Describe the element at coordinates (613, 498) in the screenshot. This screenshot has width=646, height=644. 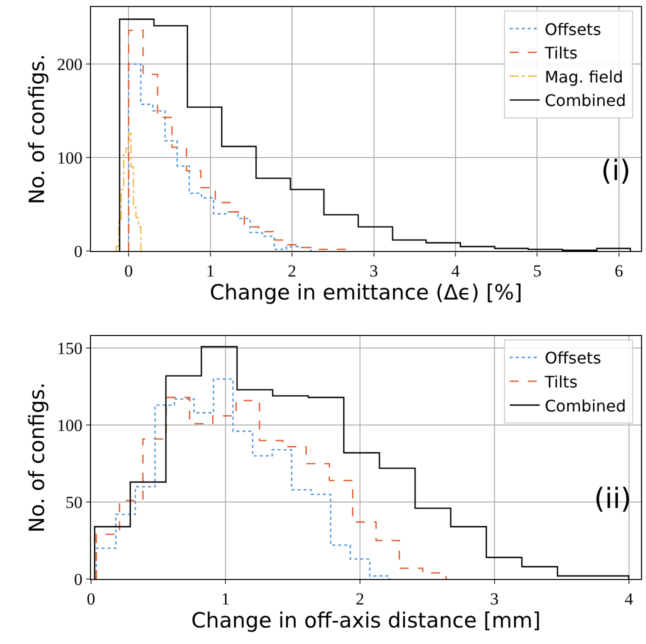
I see `annotation: (ii)` at that location.